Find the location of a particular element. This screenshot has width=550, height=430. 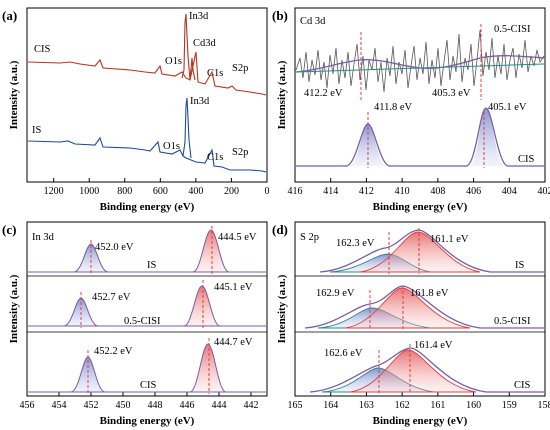

x-tick-label: 164 is located at coordinates (330, 405).